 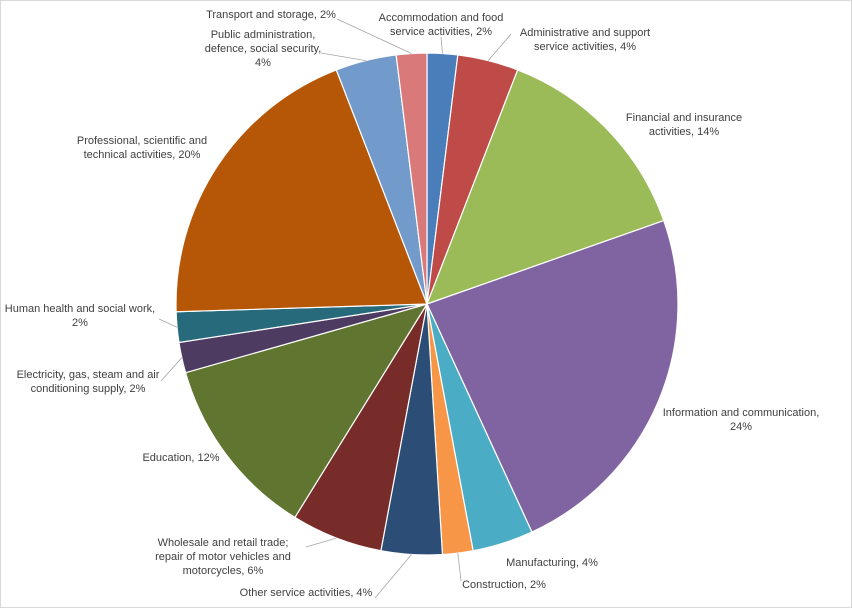 I want to click on data-label-3: Financial and insurance activities, 14%, so click(x=684, y=125).